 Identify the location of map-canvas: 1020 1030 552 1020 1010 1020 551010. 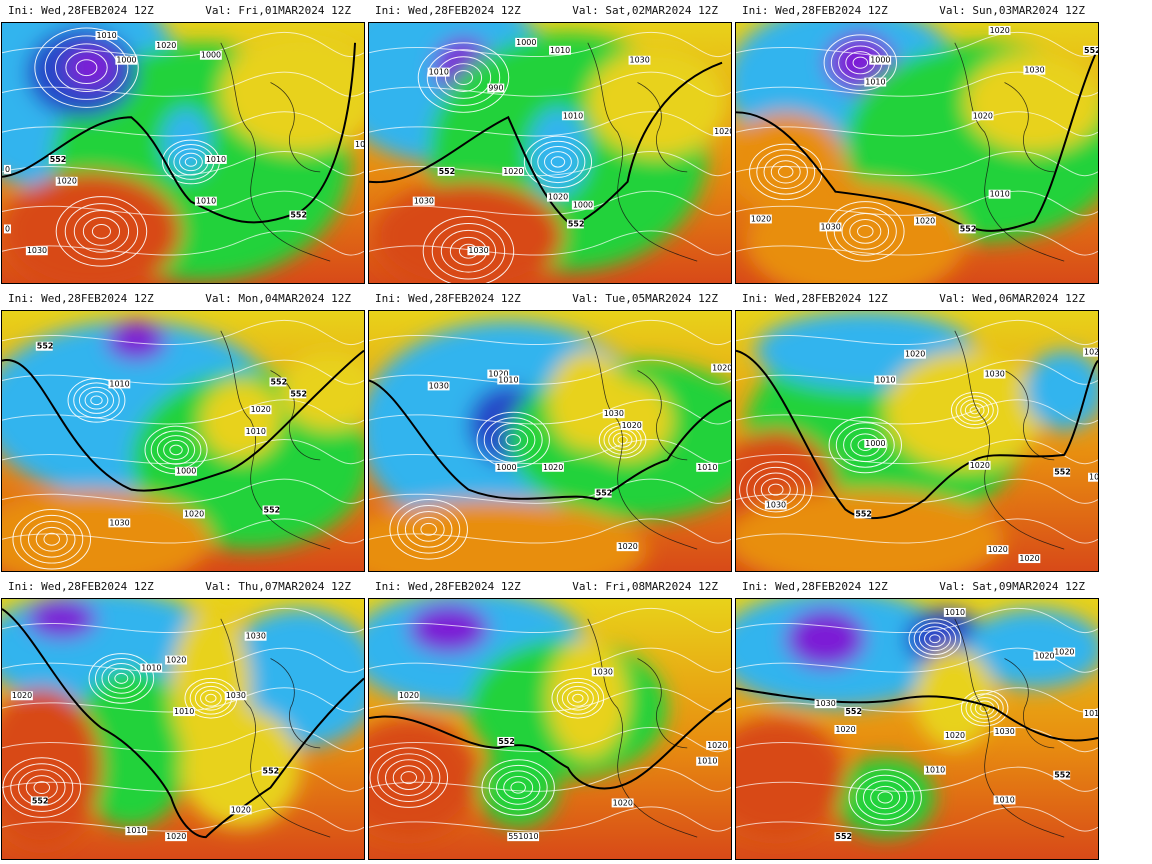
(550, 729).